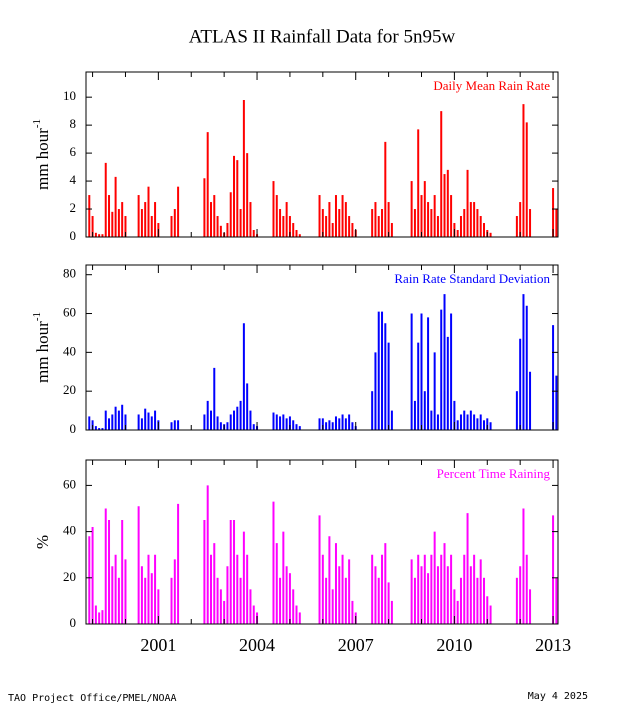 This screenshot has width=623, height=709. I want to click on panel-label: Percent Time Raining, so click(494, 473).